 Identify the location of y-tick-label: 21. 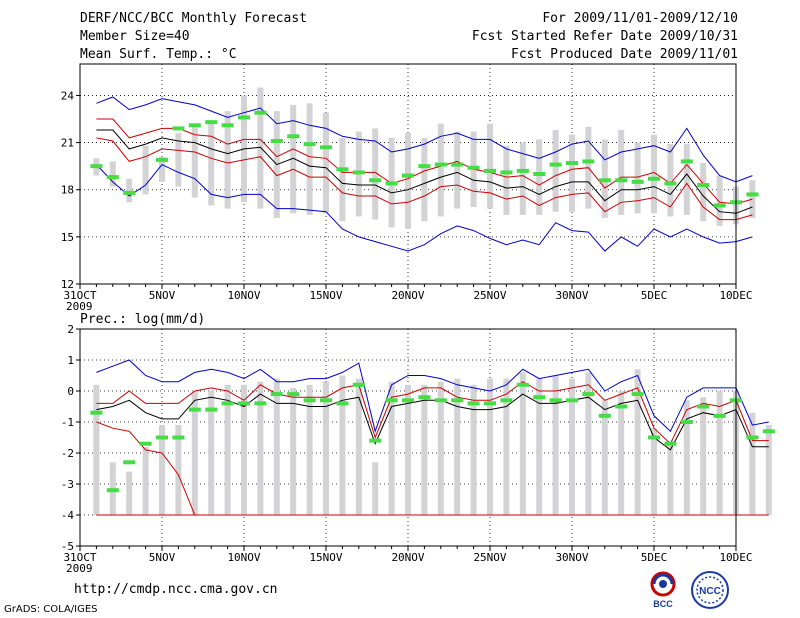
(67, 143).